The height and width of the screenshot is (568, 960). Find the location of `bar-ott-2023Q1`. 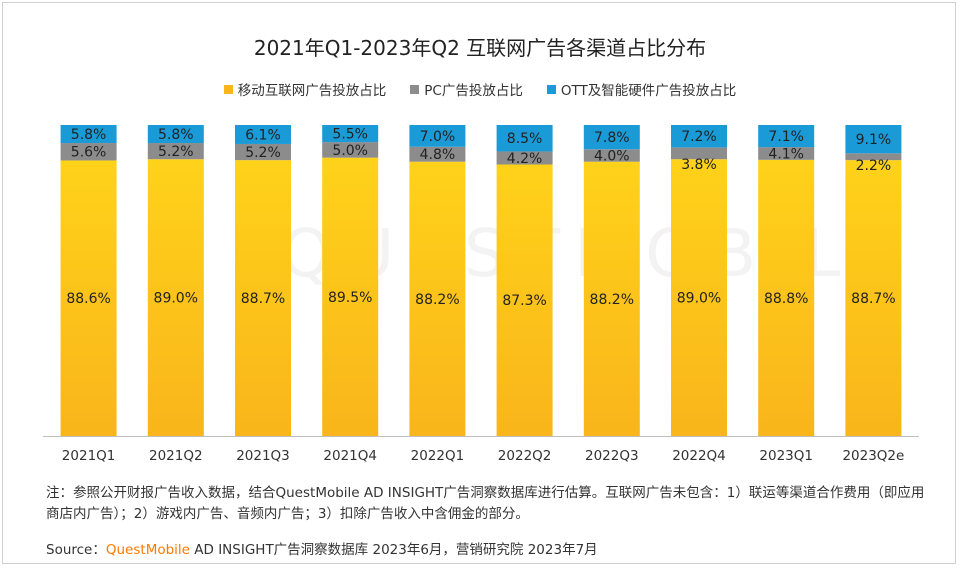

bar-ott-2023Q1 is located at coordinates (786, 136).